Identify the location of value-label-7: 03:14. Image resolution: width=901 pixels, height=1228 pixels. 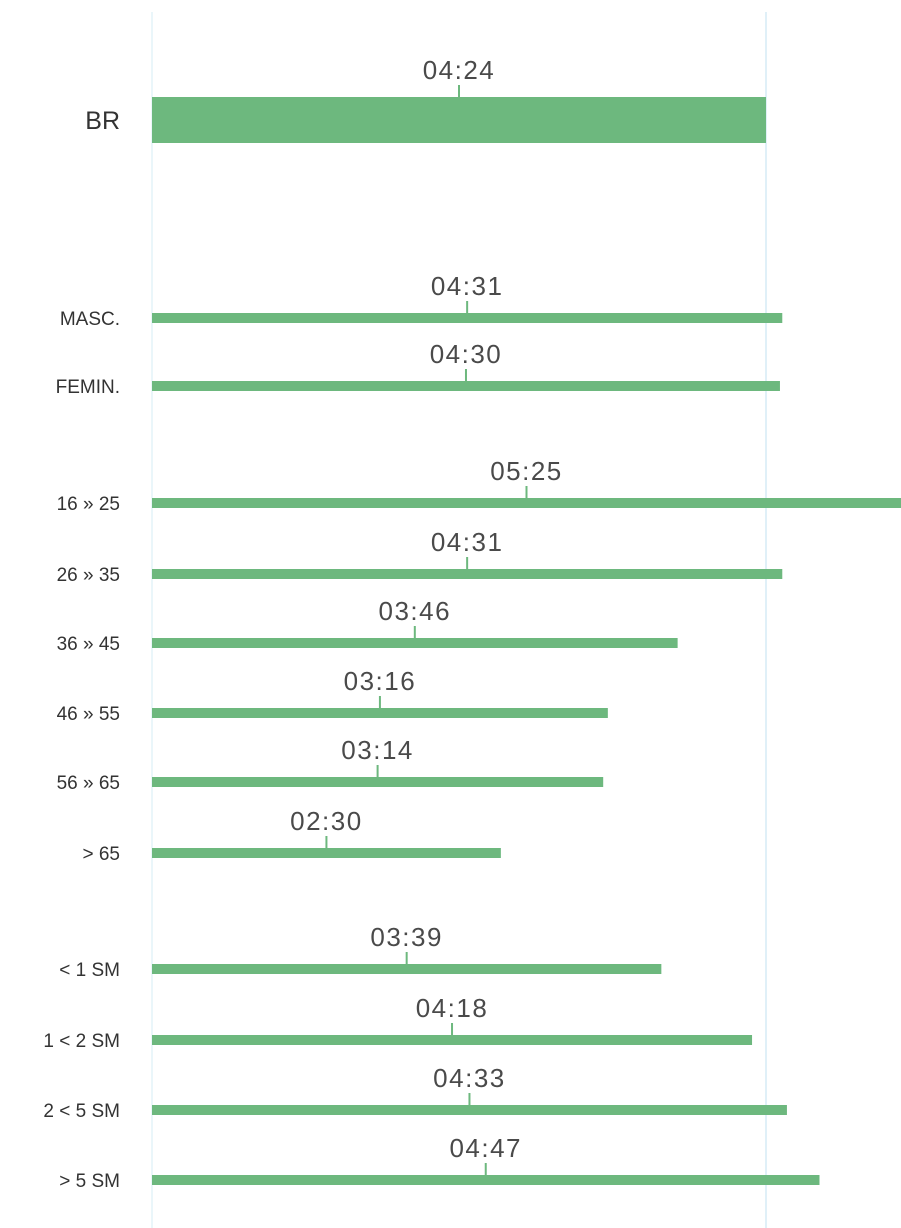
(377, 750).